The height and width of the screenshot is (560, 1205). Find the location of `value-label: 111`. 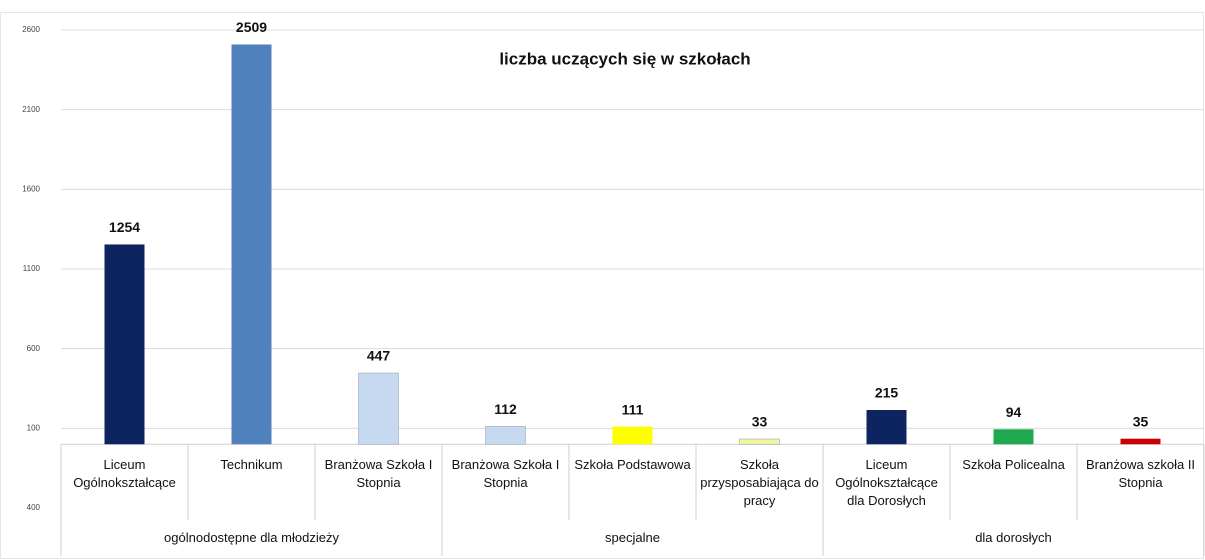

value-label: 111 is located at coordinates (633, 409).